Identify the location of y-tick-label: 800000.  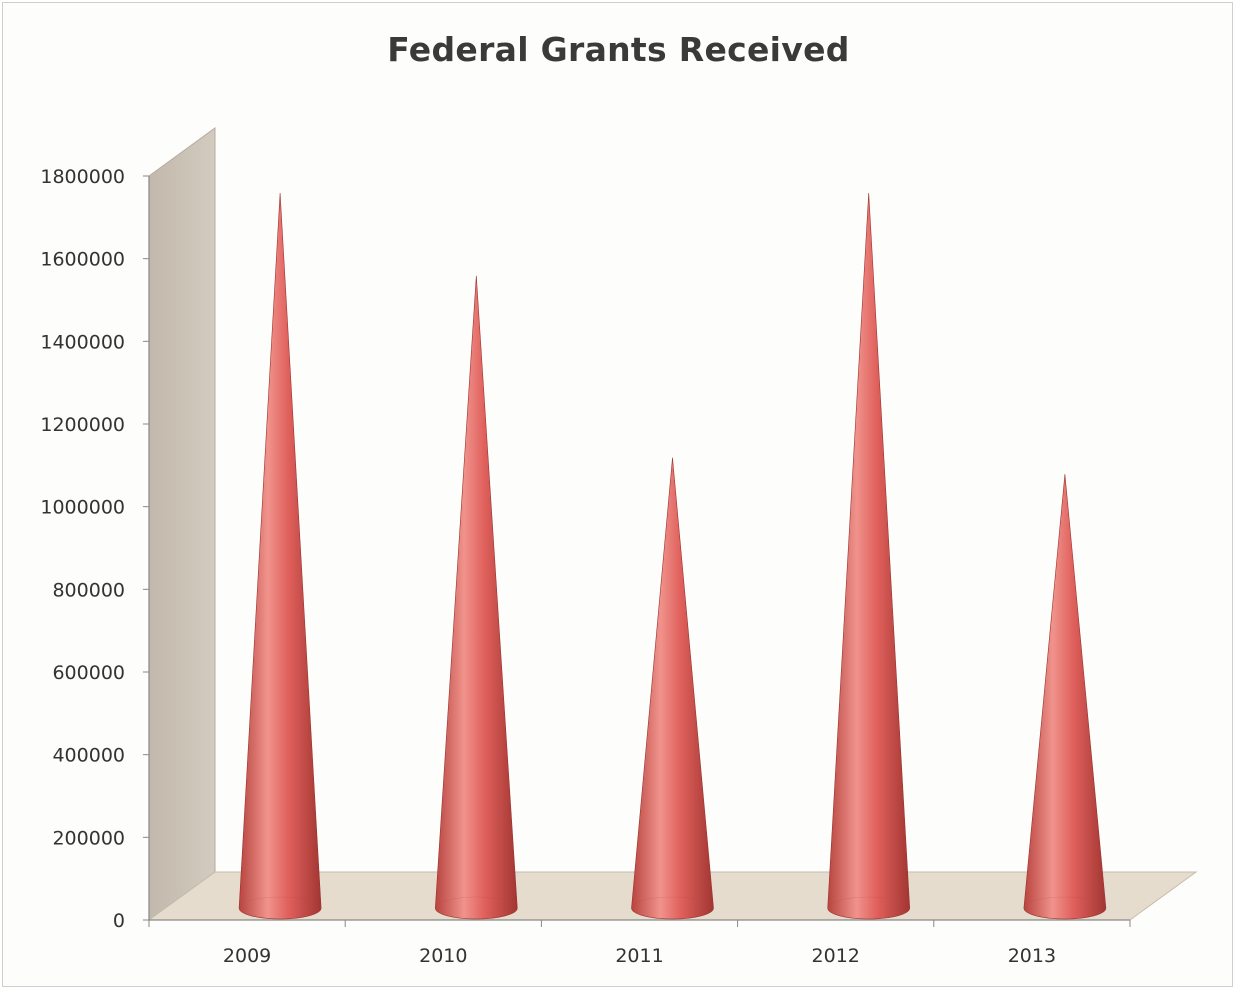
(88, 590).